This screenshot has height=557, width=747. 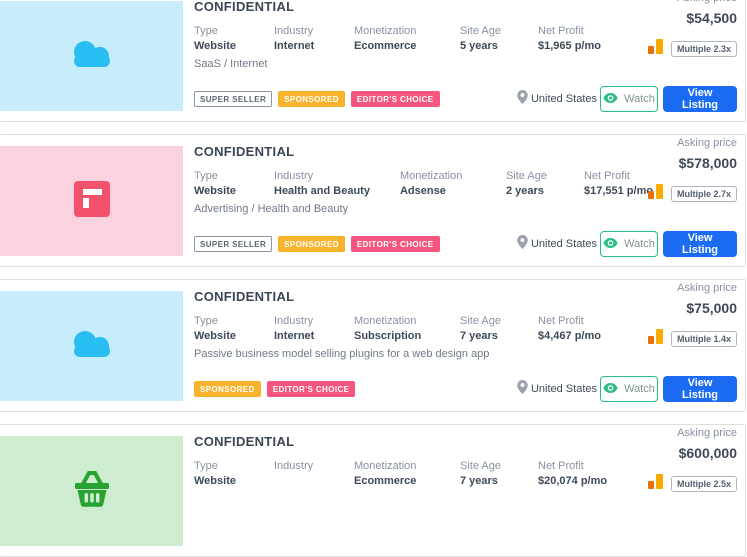 What do you see at coordinates (271, 209) in the screenshot?
I see `listing-subtitle: Advertising / Health and Beauty` at bounding box center [271, 209].